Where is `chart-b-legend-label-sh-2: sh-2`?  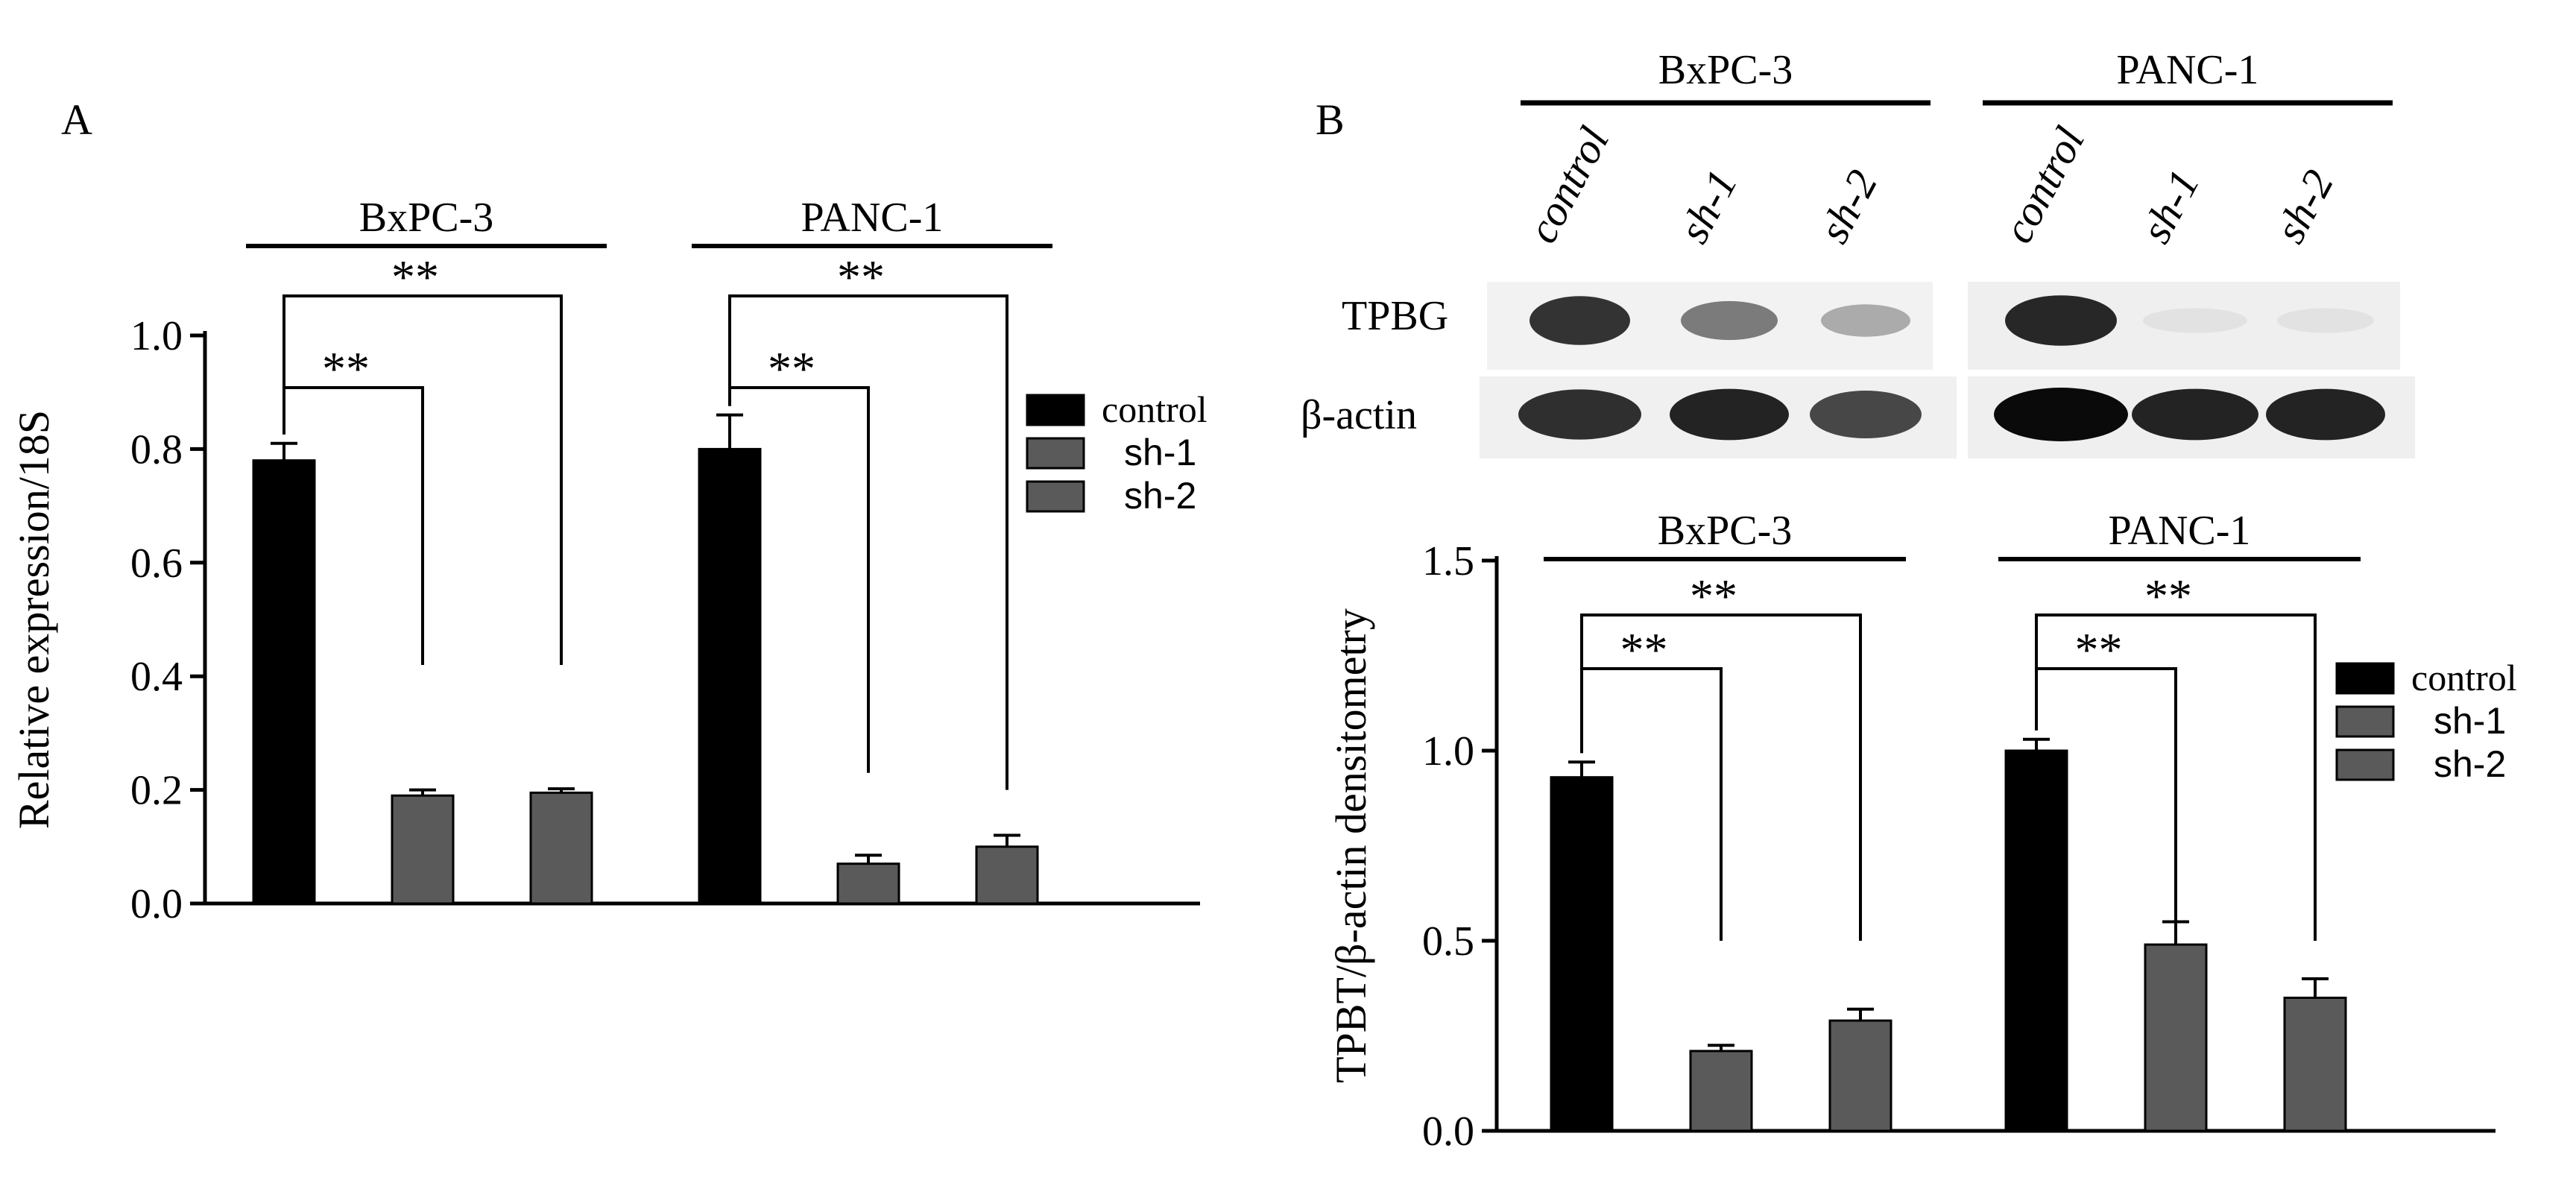
chart-b-legend-label-sh-2: sh-2 is located at coordinates (2470, 764).